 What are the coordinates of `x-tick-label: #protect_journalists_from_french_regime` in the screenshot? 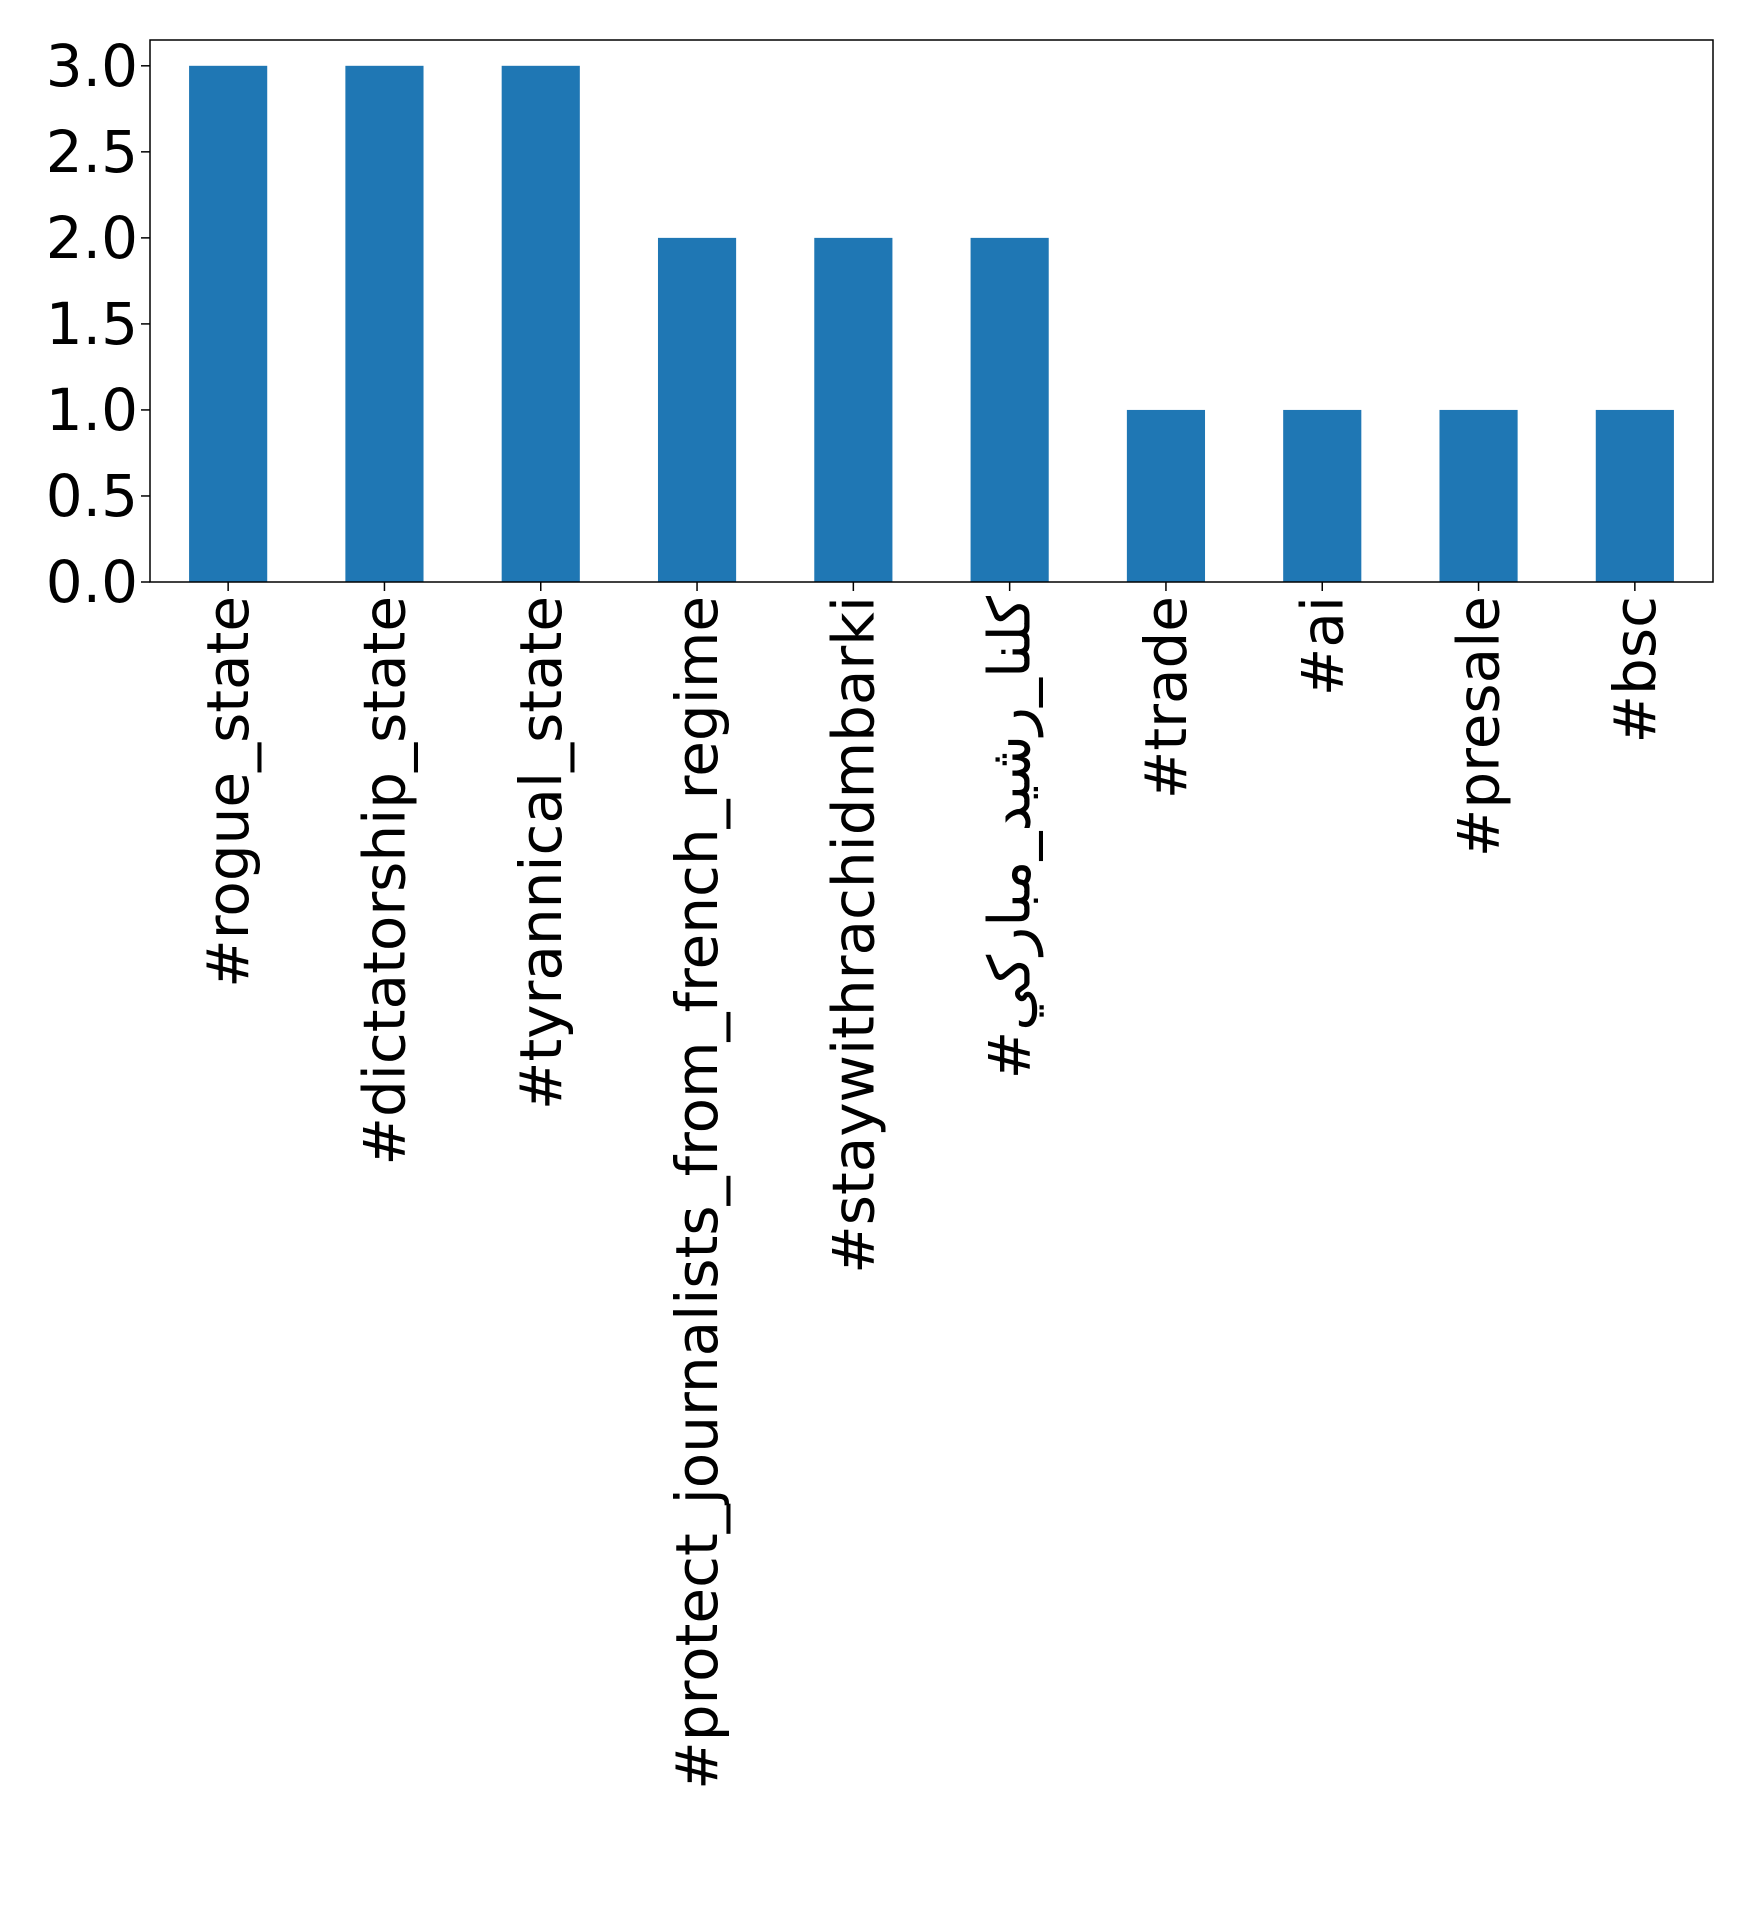 It's located at (697, 1193).